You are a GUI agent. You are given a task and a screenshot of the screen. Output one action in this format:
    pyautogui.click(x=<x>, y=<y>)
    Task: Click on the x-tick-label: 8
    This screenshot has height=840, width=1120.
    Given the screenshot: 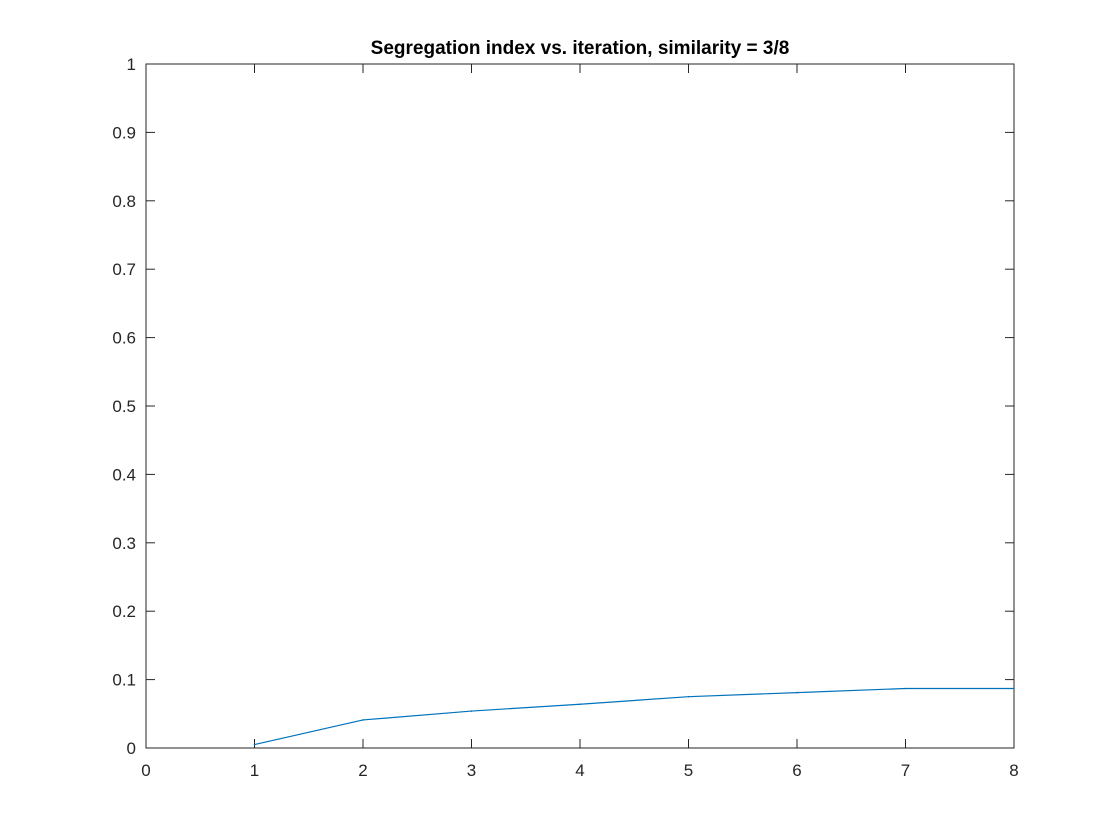 What is the action you would take?
    pyautogui.click(x=1013, y=770)
    